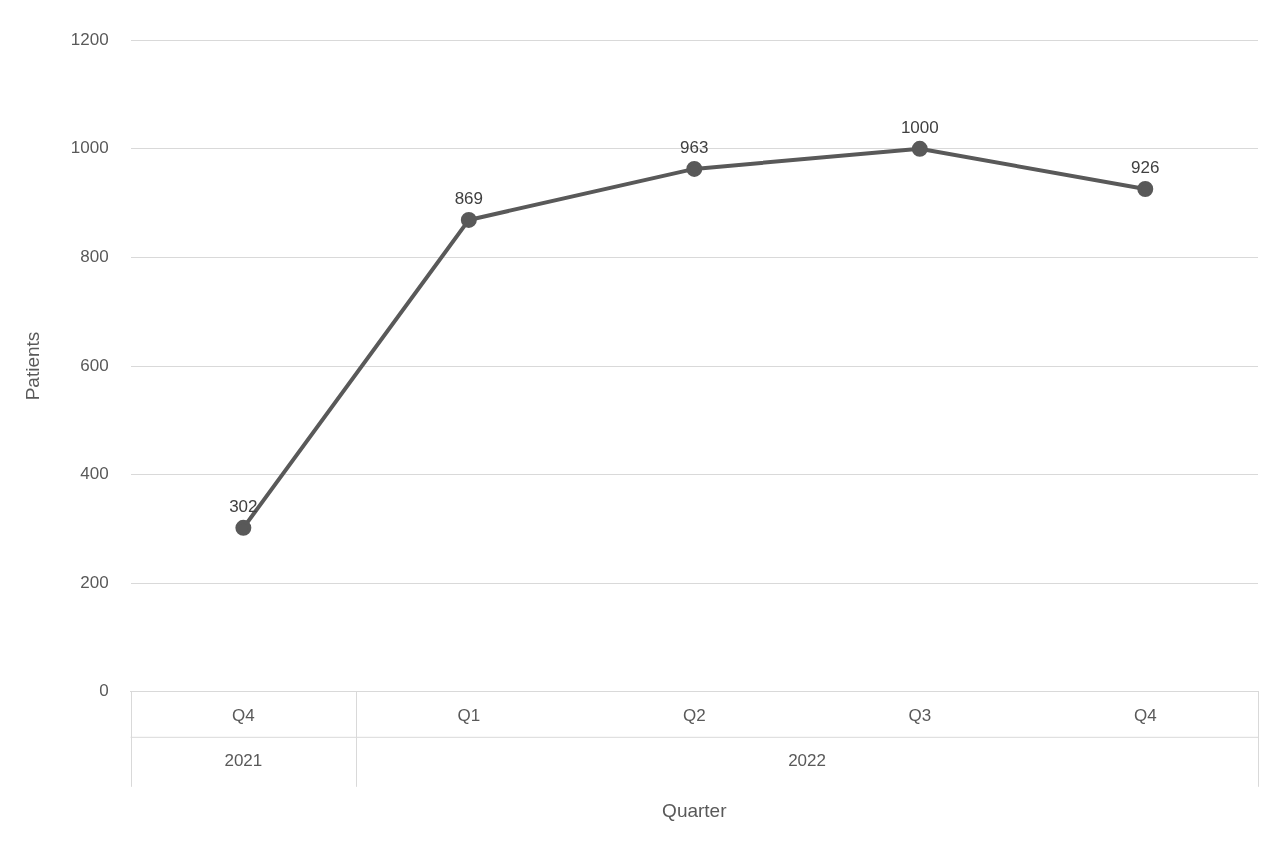 The width and height of the screenshot is (1279, 843). What do you see at coordinates (94, 365) in the screenshot?
I see `y-tick-label: 600` at bounding box center [94, 365].